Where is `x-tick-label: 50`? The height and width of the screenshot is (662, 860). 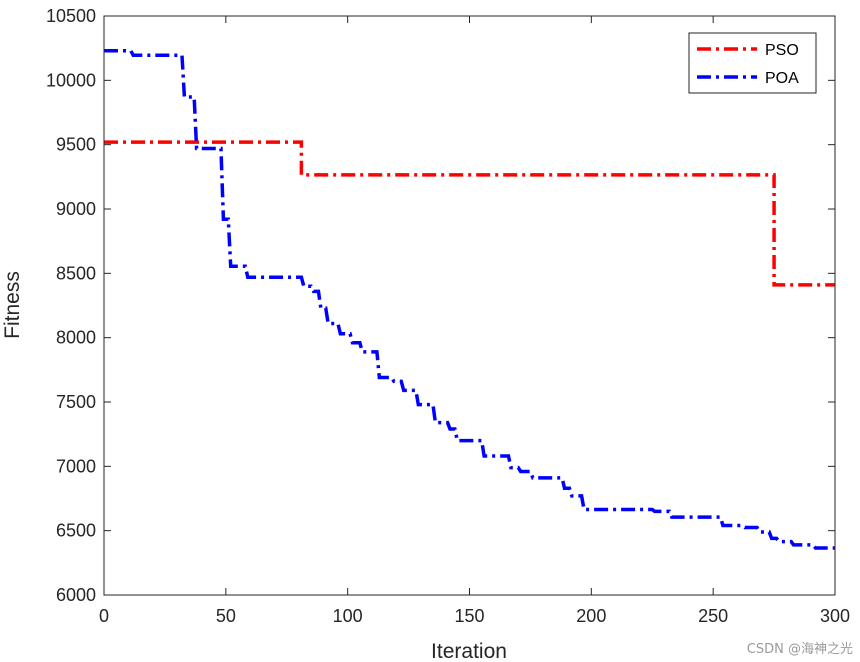
x-tick-label: 50 is located at coordinates (226, 616).